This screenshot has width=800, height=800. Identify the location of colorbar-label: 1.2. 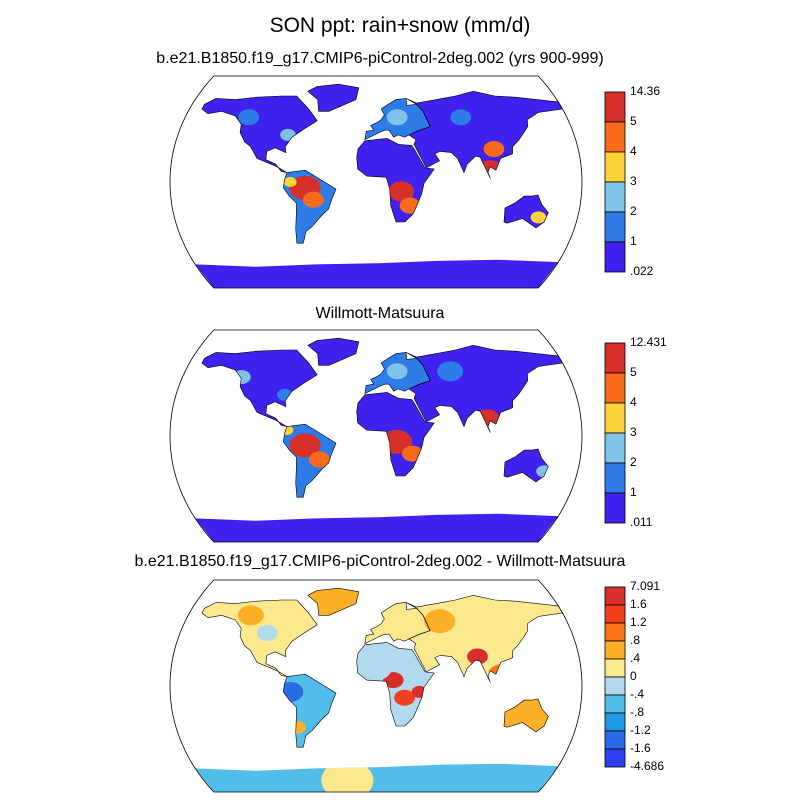
(638, 622).